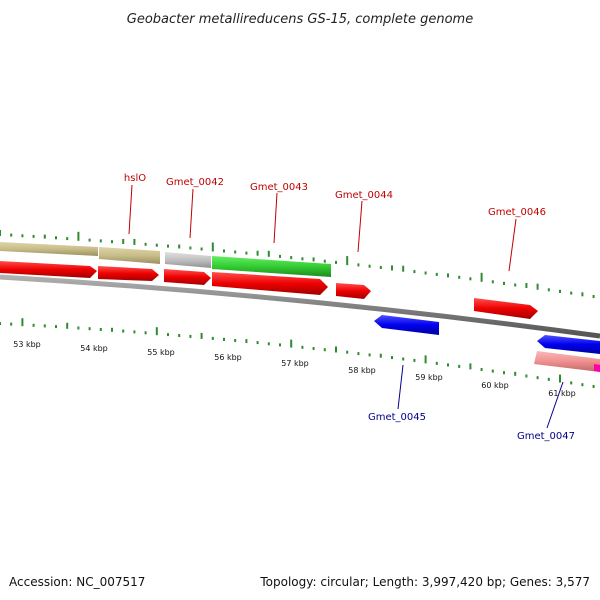  I want to click on scale-label: 61 kbp, so click(562, 393).